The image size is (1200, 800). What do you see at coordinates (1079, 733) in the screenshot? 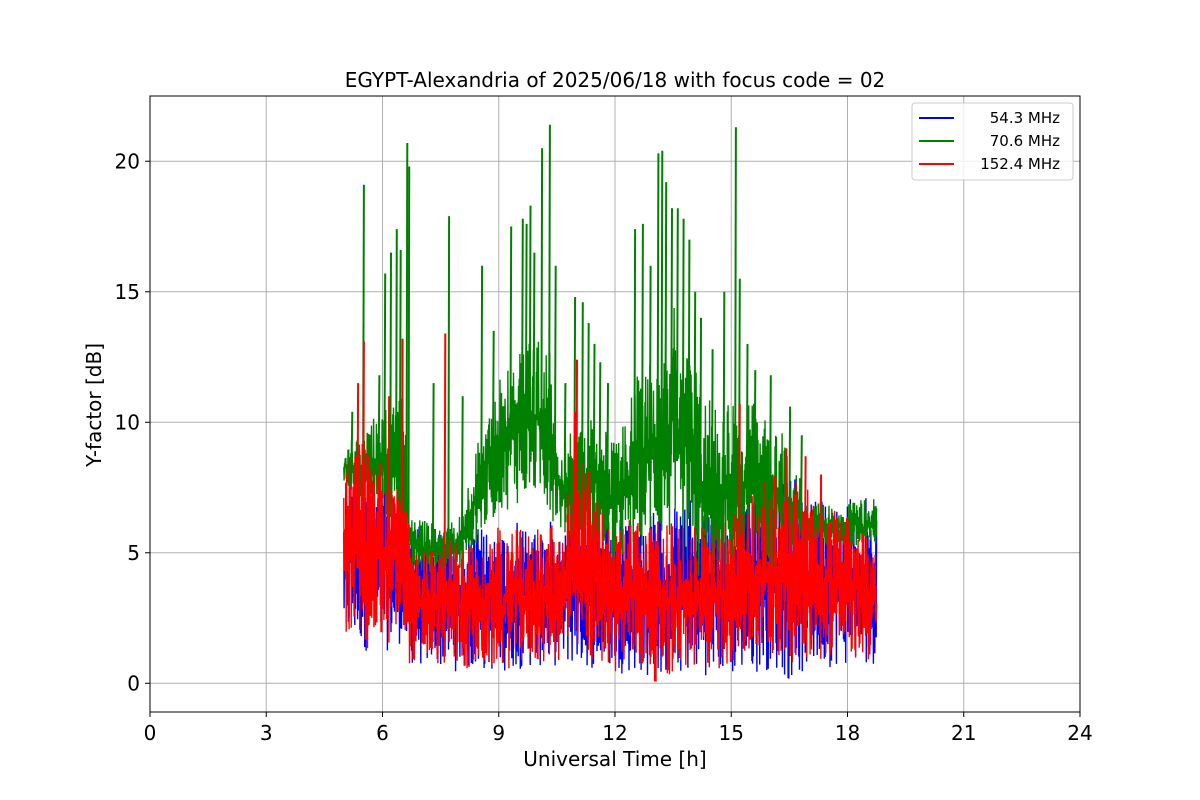
I see `x-tick-label: 24` at bounding box center [1079, 733].